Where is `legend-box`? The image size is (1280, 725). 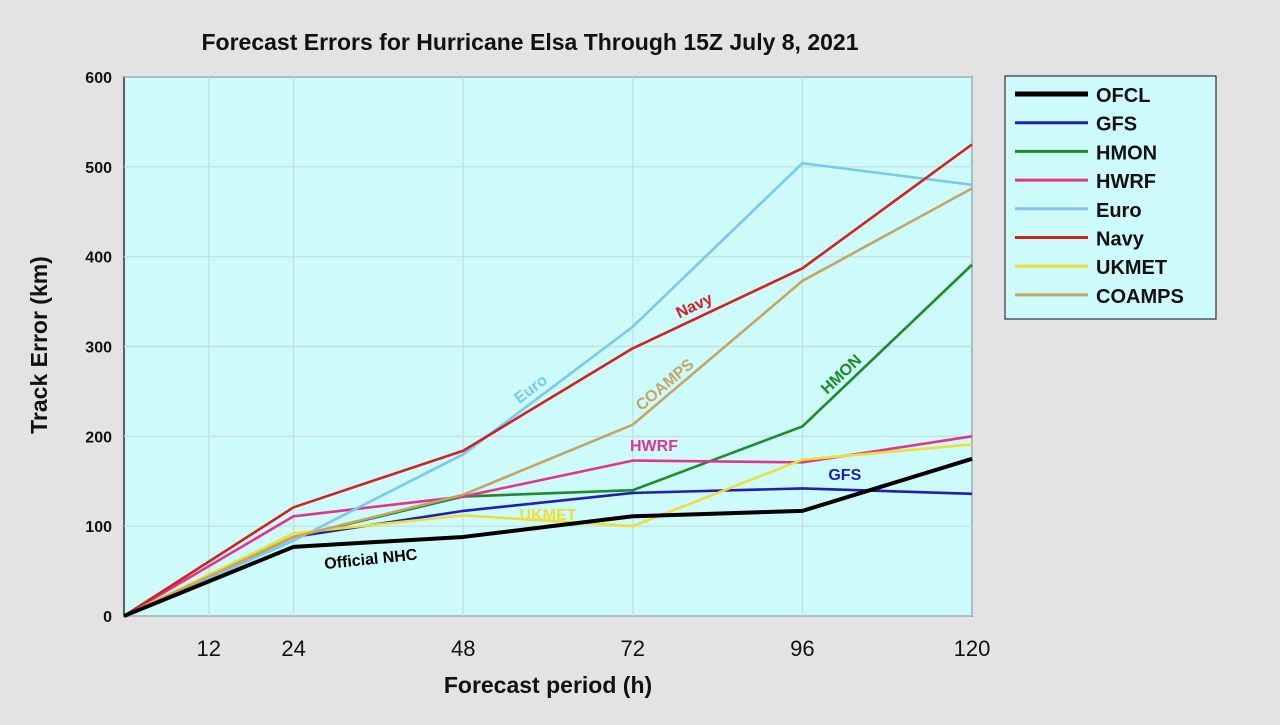 legend-box is located at coordinates (1110, 197).